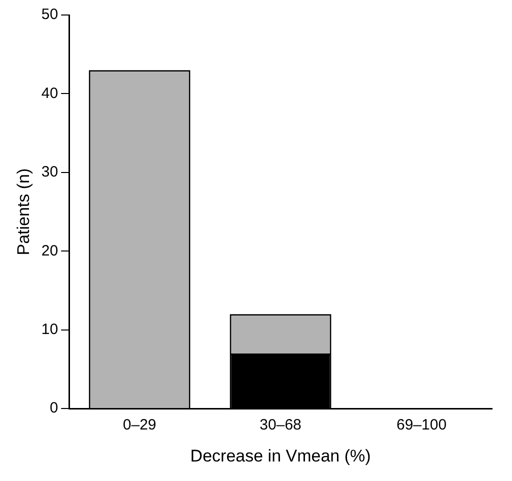 This screenshot has height=481, width=512. I want to click on x-axis-title: Decrease in Vmean (%), so click(280, 456).